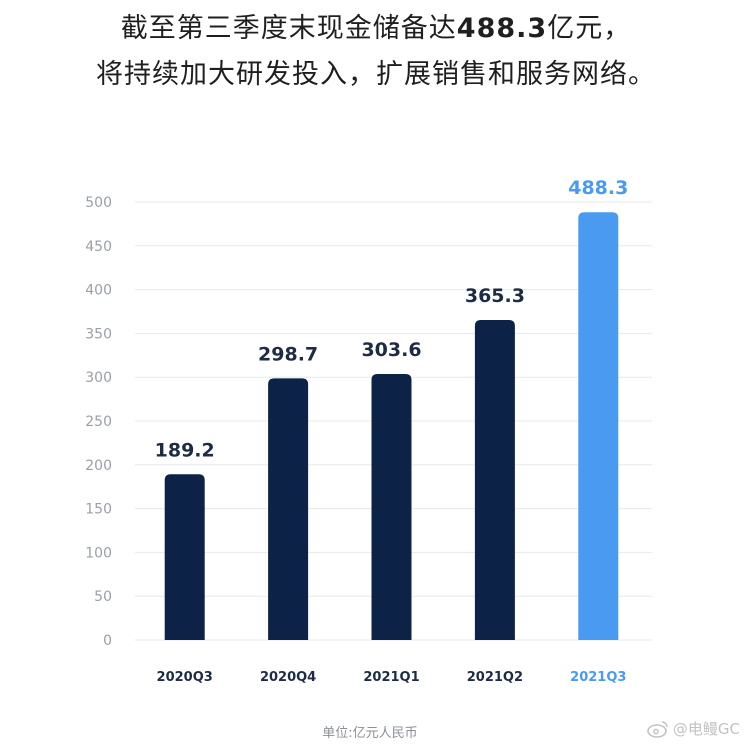  I want to click on y-tick-label: 500, so click(98, 203).